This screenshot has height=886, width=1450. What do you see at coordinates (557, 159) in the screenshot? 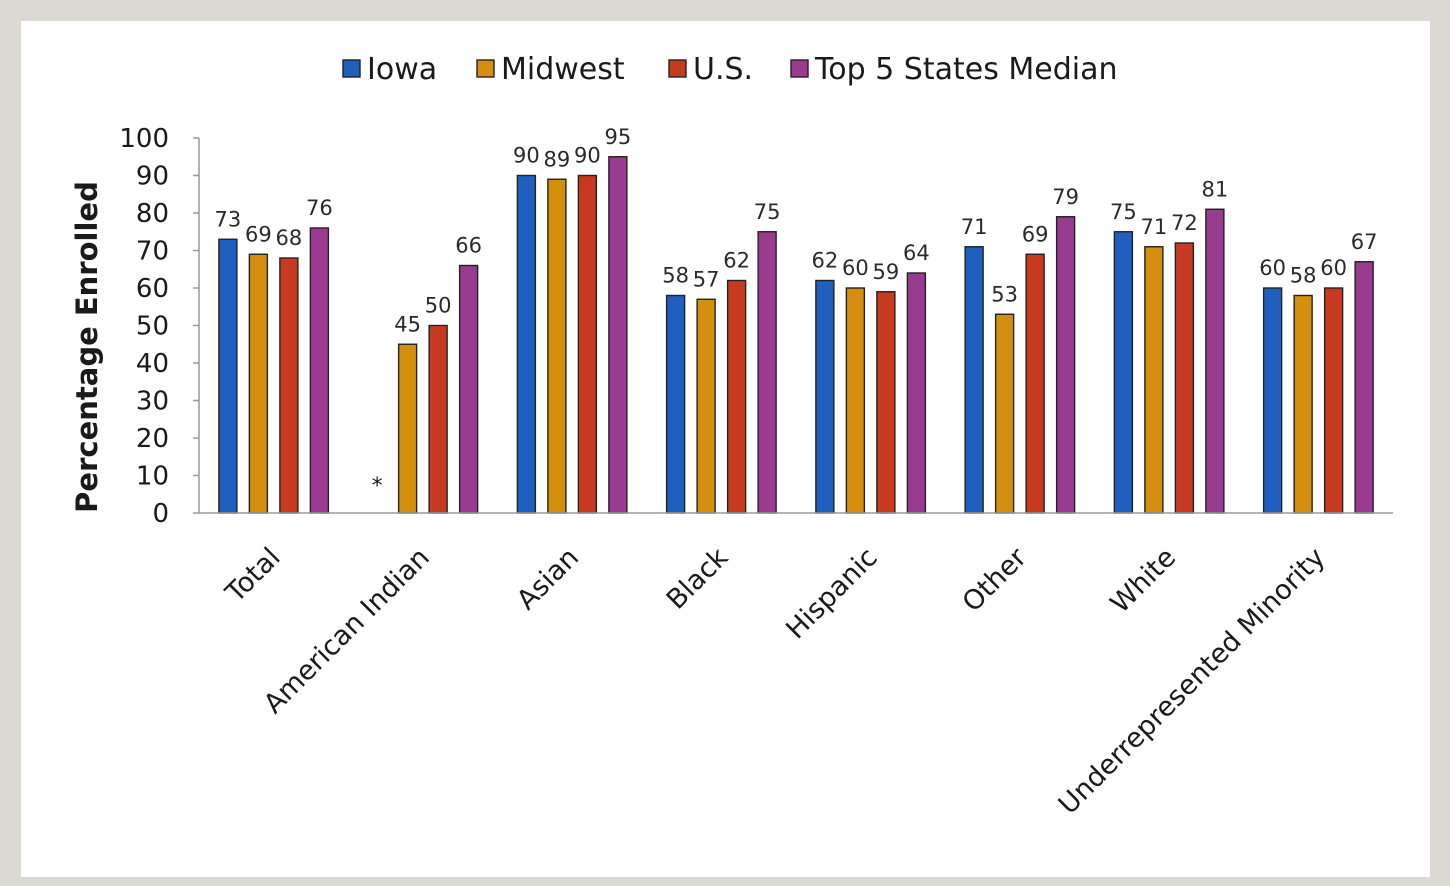
I see `data-label: 89` at bounding box center [557, 159].